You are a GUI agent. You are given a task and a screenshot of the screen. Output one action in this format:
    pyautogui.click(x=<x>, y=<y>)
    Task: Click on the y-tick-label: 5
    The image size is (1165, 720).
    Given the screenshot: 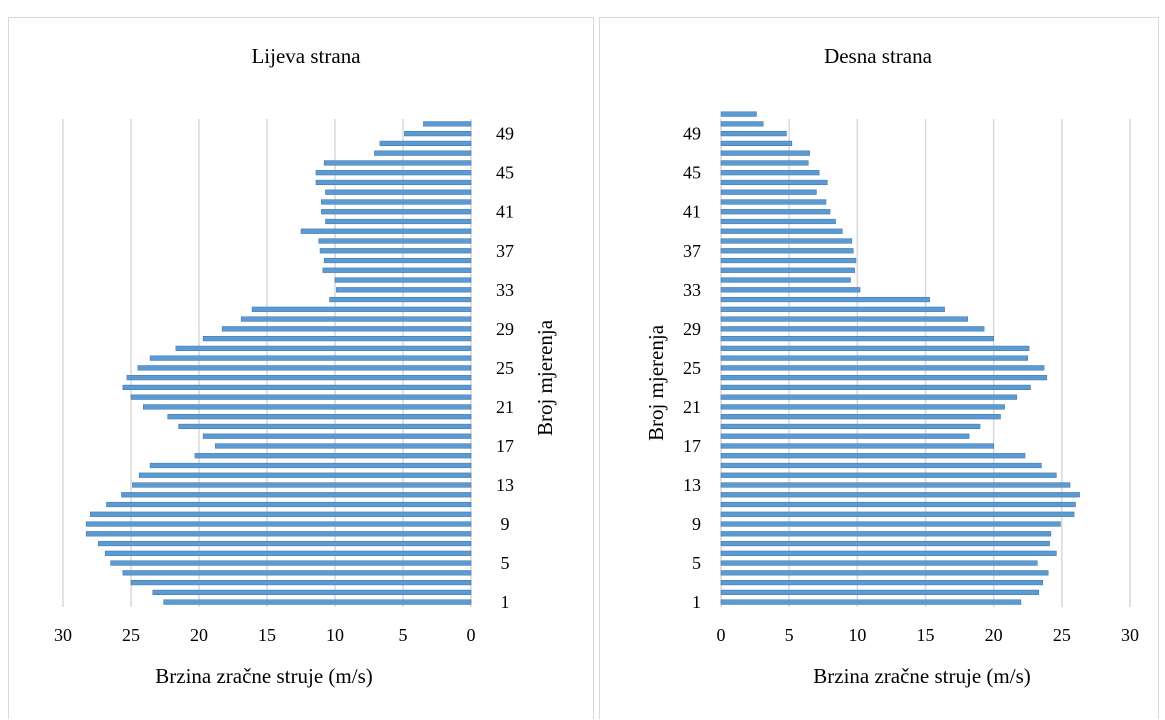 What is the action you would take?
    pyautogui.click(x=505, y=563)
    